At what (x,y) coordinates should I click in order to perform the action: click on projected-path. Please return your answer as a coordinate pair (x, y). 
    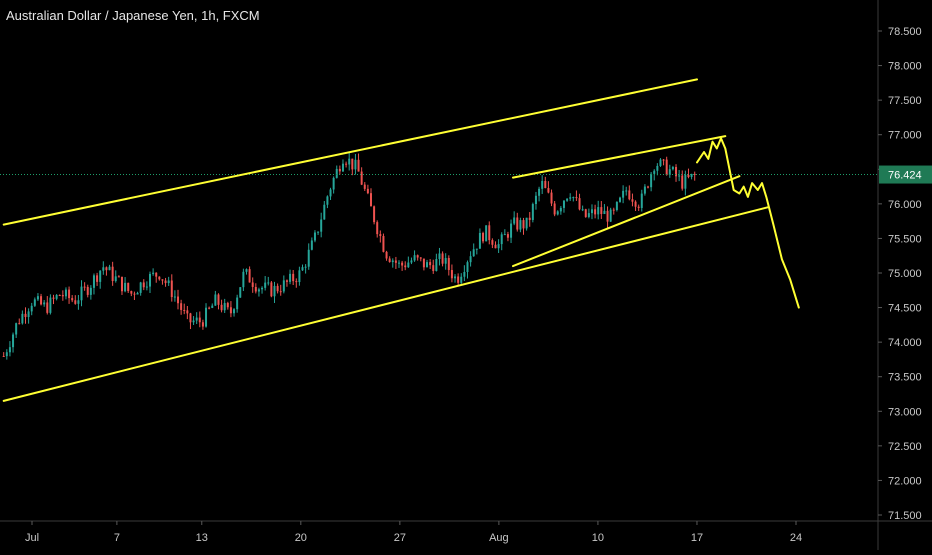
    Looking at the image, I should click on (748, 223).